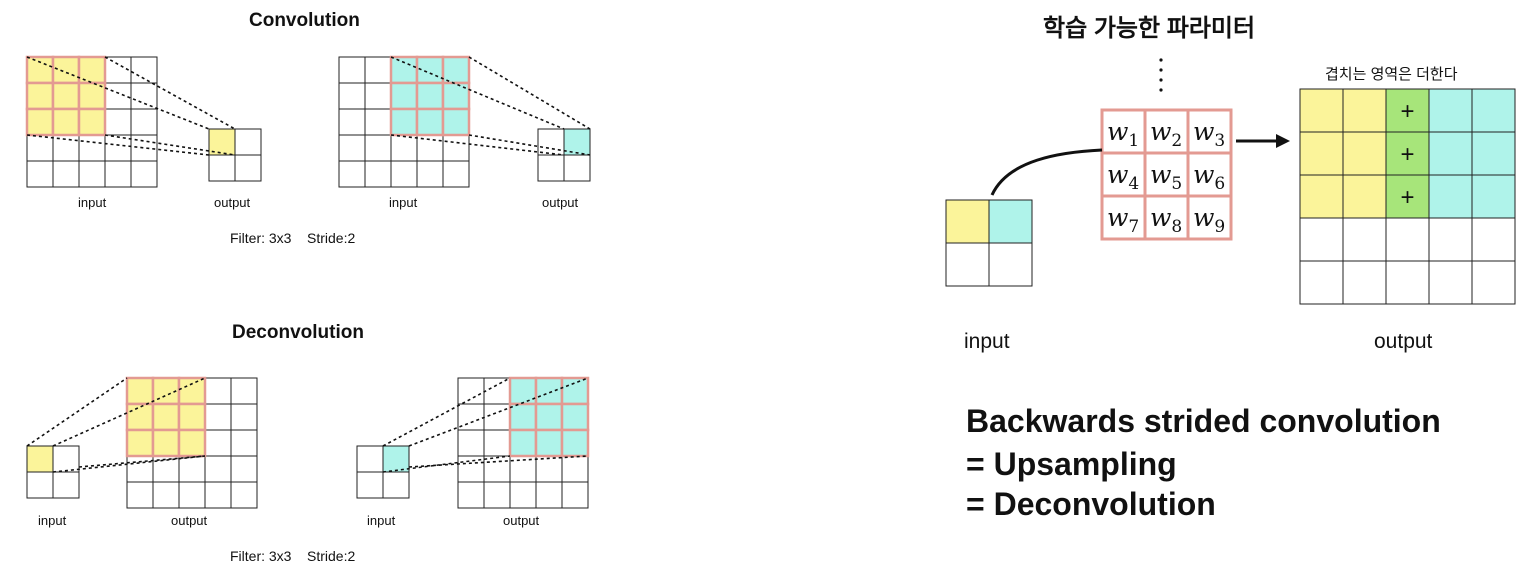  I want to click on weight-label: w9, so click(1209, 220).